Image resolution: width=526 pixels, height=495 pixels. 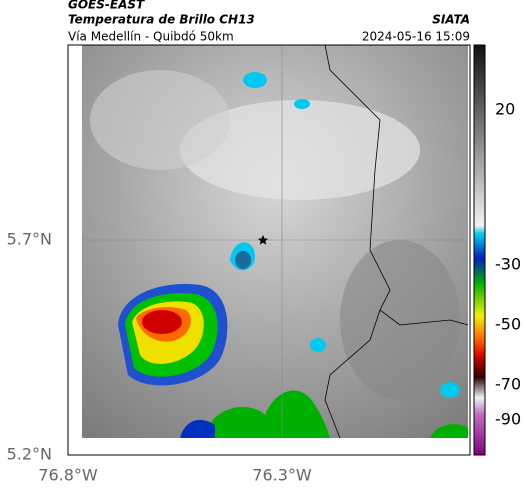 I want to click on subtitle: Temperatura de Brillo CH13, so click(x=161, y=20).